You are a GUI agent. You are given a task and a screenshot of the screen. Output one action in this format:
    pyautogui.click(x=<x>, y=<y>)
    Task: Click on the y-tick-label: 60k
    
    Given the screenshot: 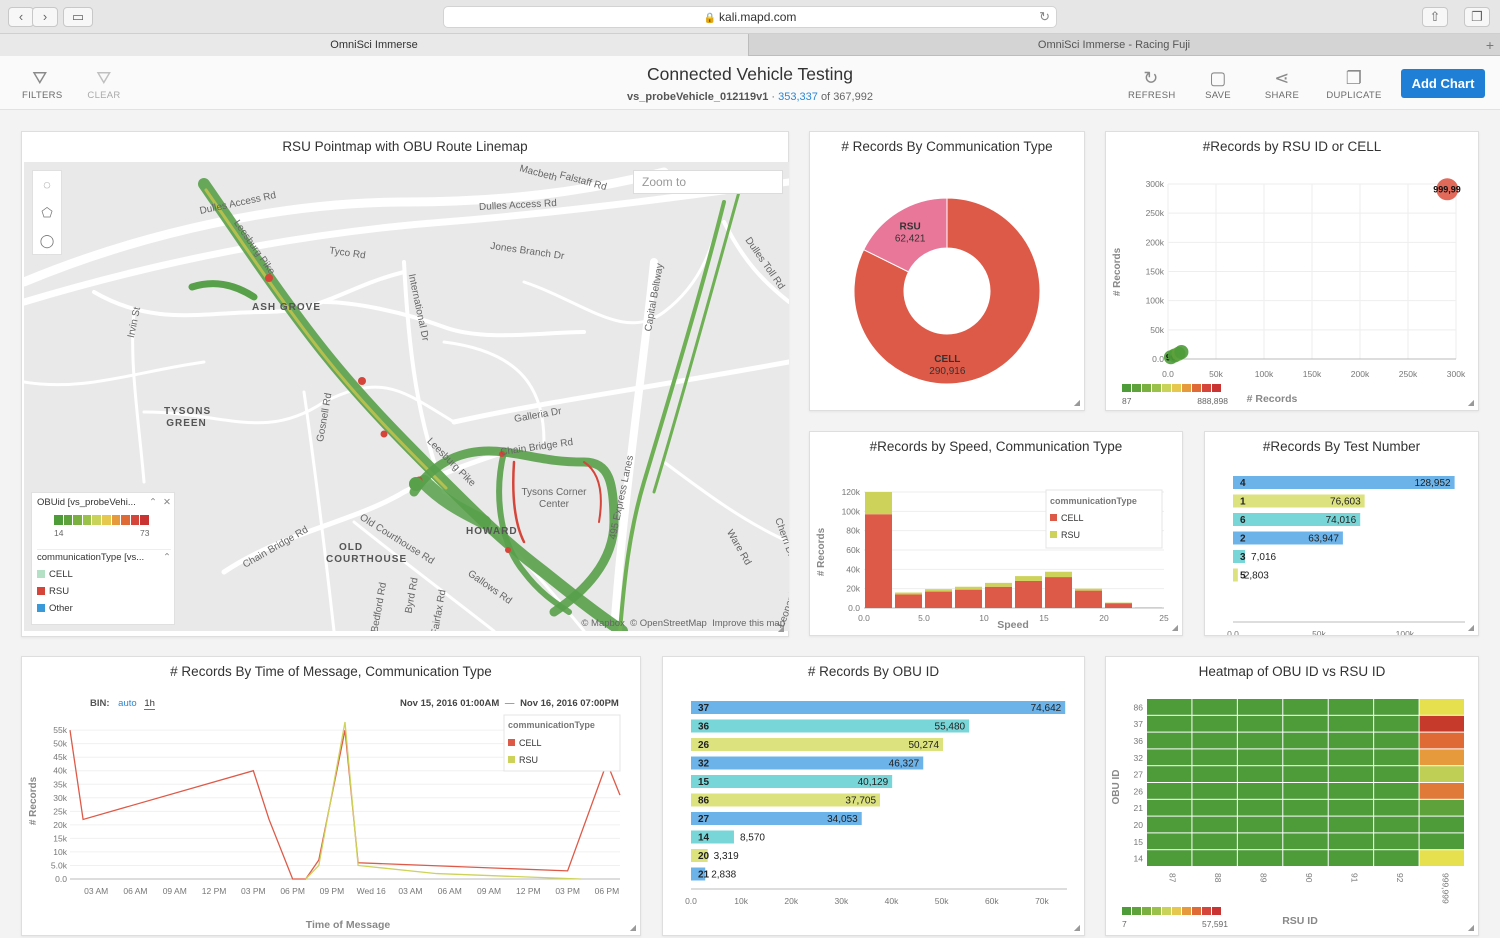 What is the action you would take?
    pyautogui.click(x=853, y=550)
    